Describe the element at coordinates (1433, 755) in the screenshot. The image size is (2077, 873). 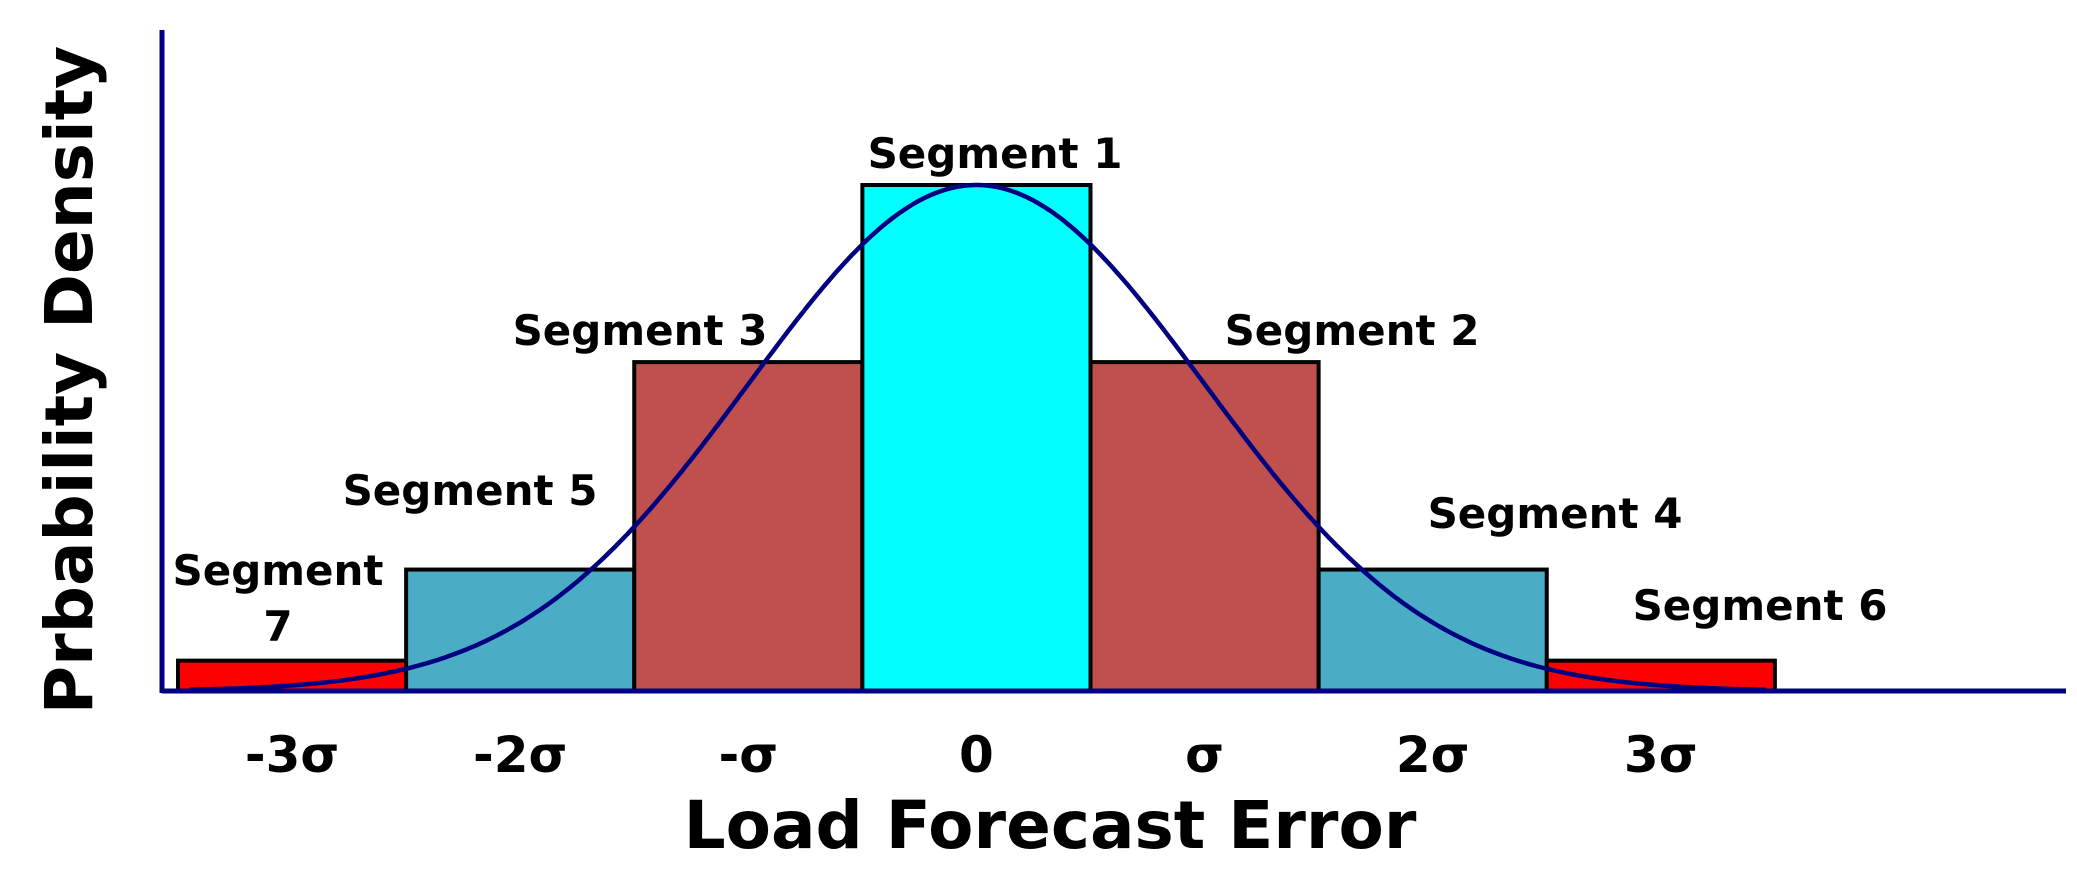
I see `x-tick-label: 2σ` at that location.